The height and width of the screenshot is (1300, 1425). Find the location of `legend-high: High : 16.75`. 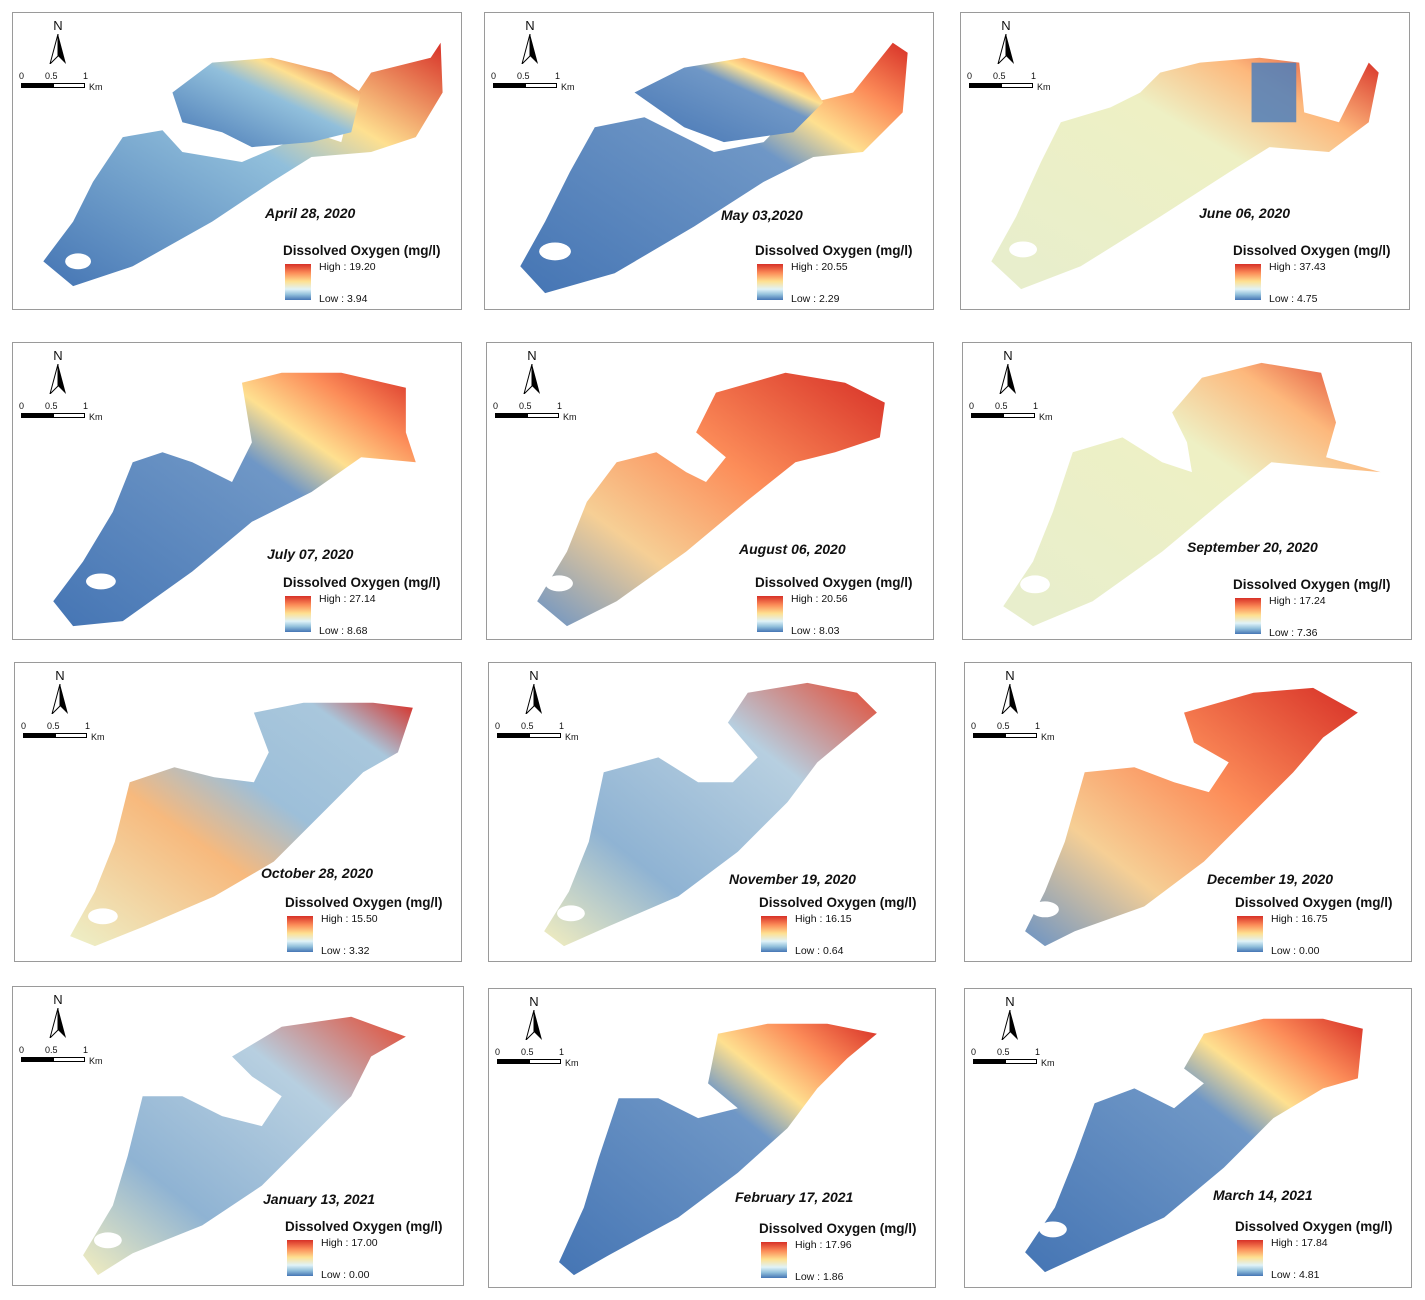

legend-high: High : 16.75 is located at coordinates (1299, 919).